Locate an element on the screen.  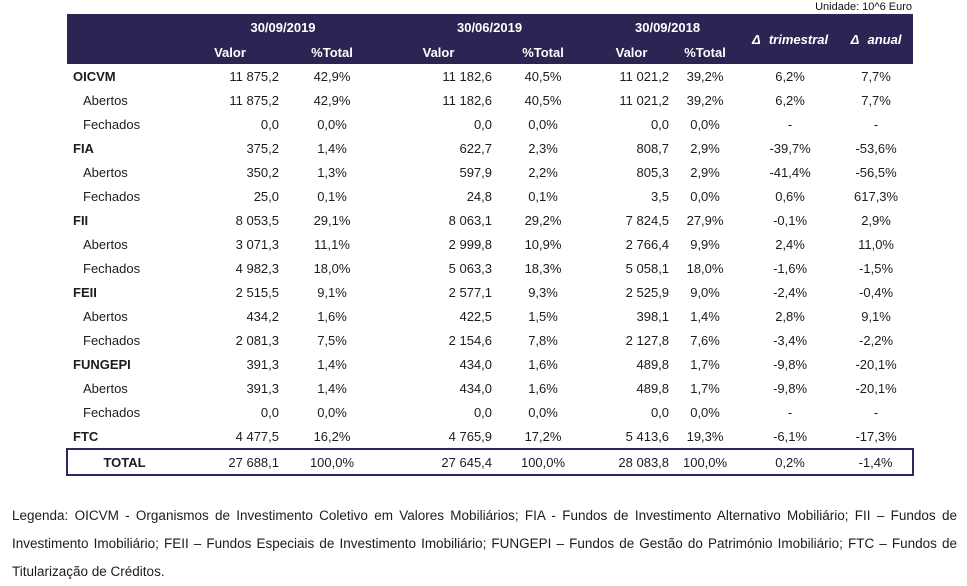
valor-cell: 434,2 is located at coordinates (262, 316).